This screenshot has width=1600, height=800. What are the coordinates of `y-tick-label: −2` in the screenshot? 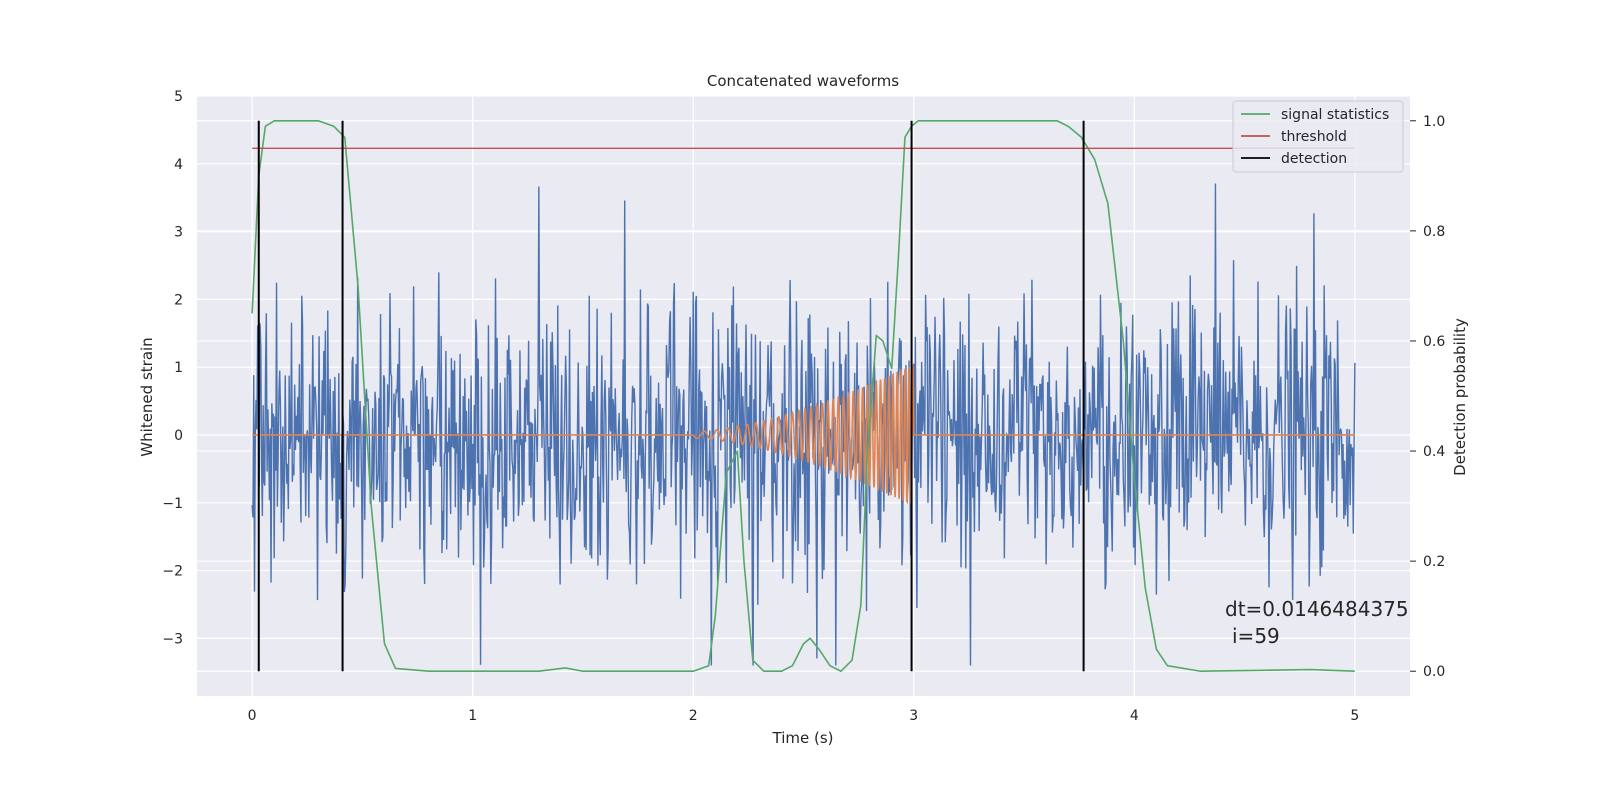 It's located at (172, 572).